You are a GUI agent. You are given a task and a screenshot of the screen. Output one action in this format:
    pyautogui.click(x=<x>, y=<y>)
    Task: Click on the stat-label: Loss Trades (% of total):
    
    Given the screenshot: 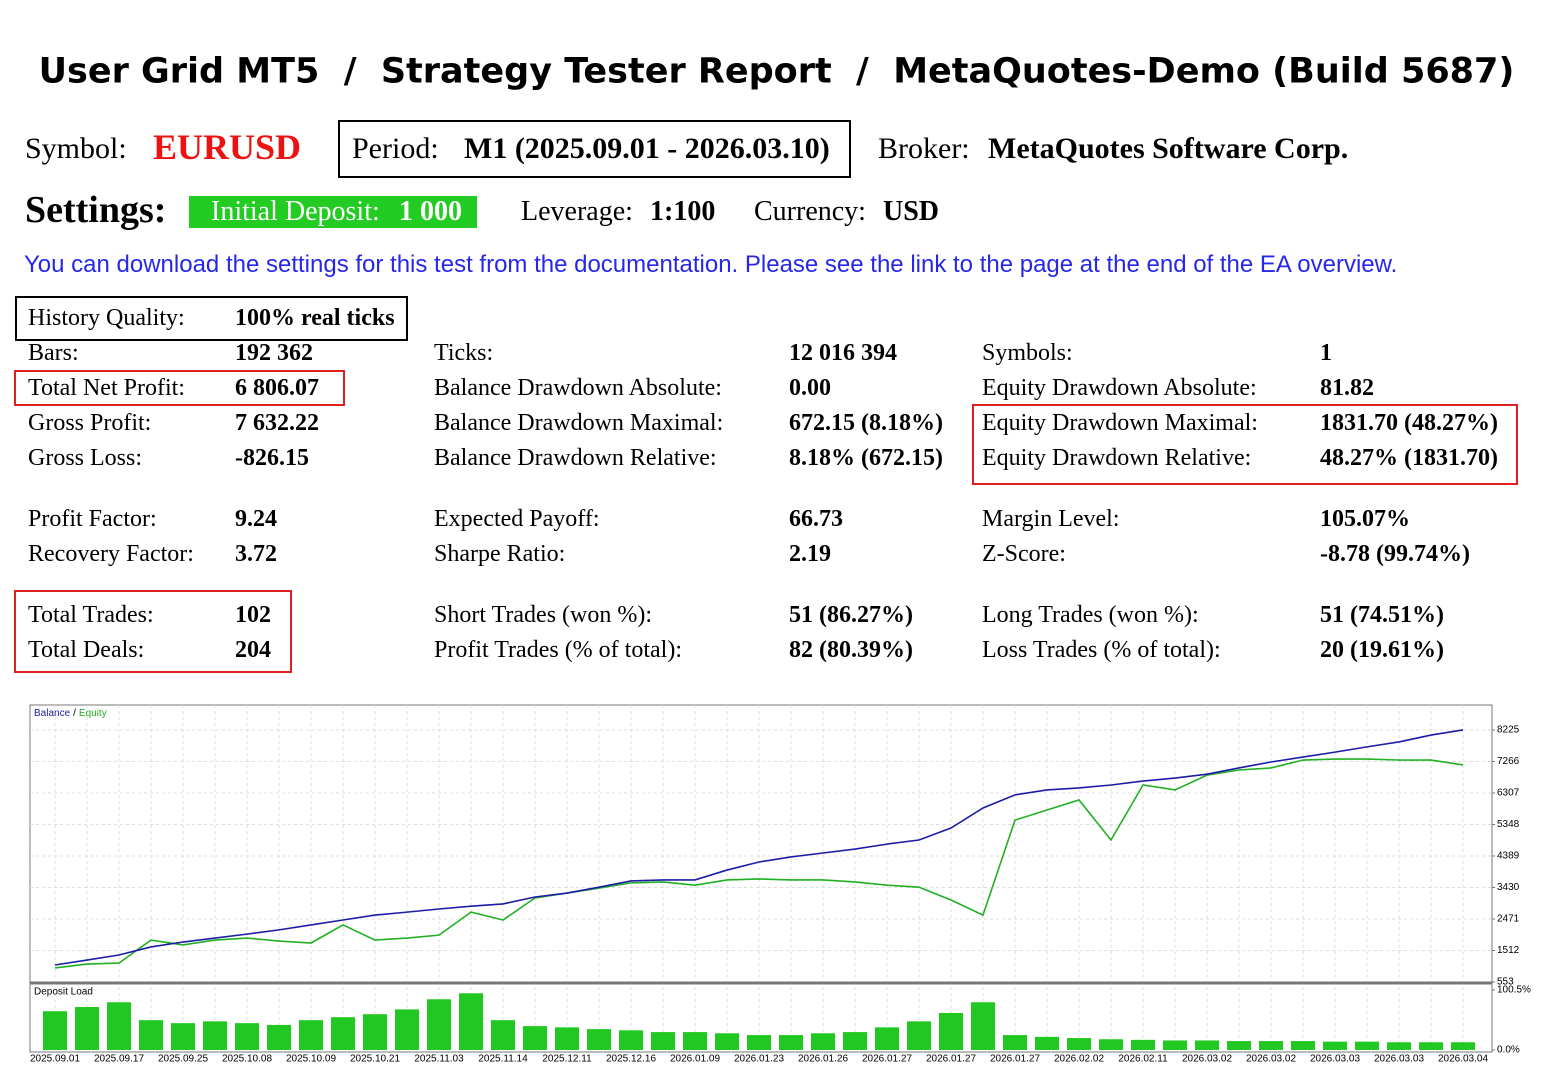 What is the action you would take?
    pyautogui.click(x=1101, y=650)
    